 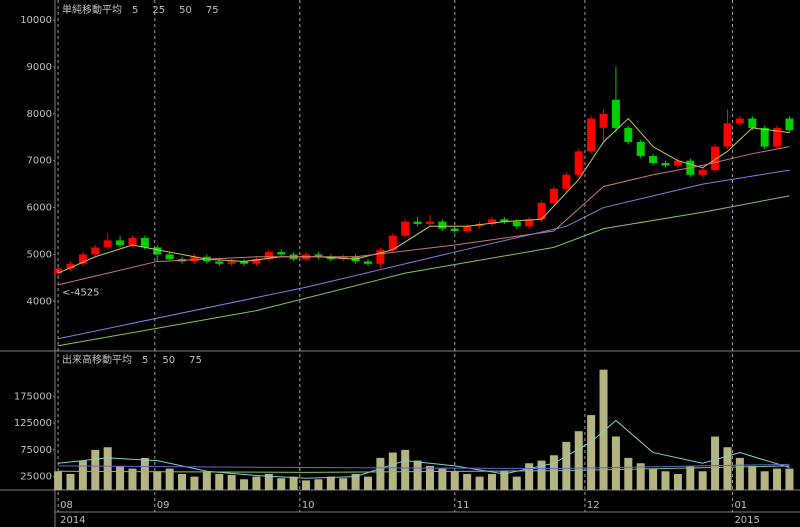 What do you see at coordinates (593, 505) in the screenshot?
I see `x-tick-label: 12` at bounding box center [593, 505].